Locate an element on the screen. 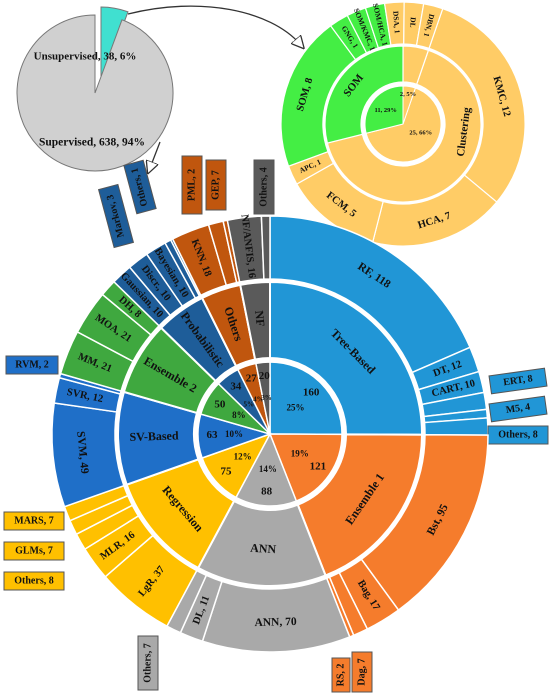 The image size is (550, 695). callout-label: MARS, 7 is located at coordinates (33, 520).